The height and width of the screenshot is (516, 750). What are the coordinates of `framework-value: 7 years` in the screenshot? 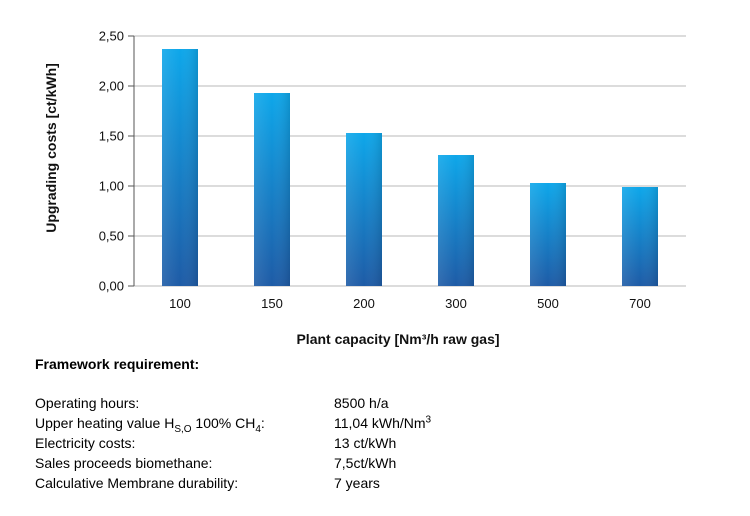 It's located at (357, 483).